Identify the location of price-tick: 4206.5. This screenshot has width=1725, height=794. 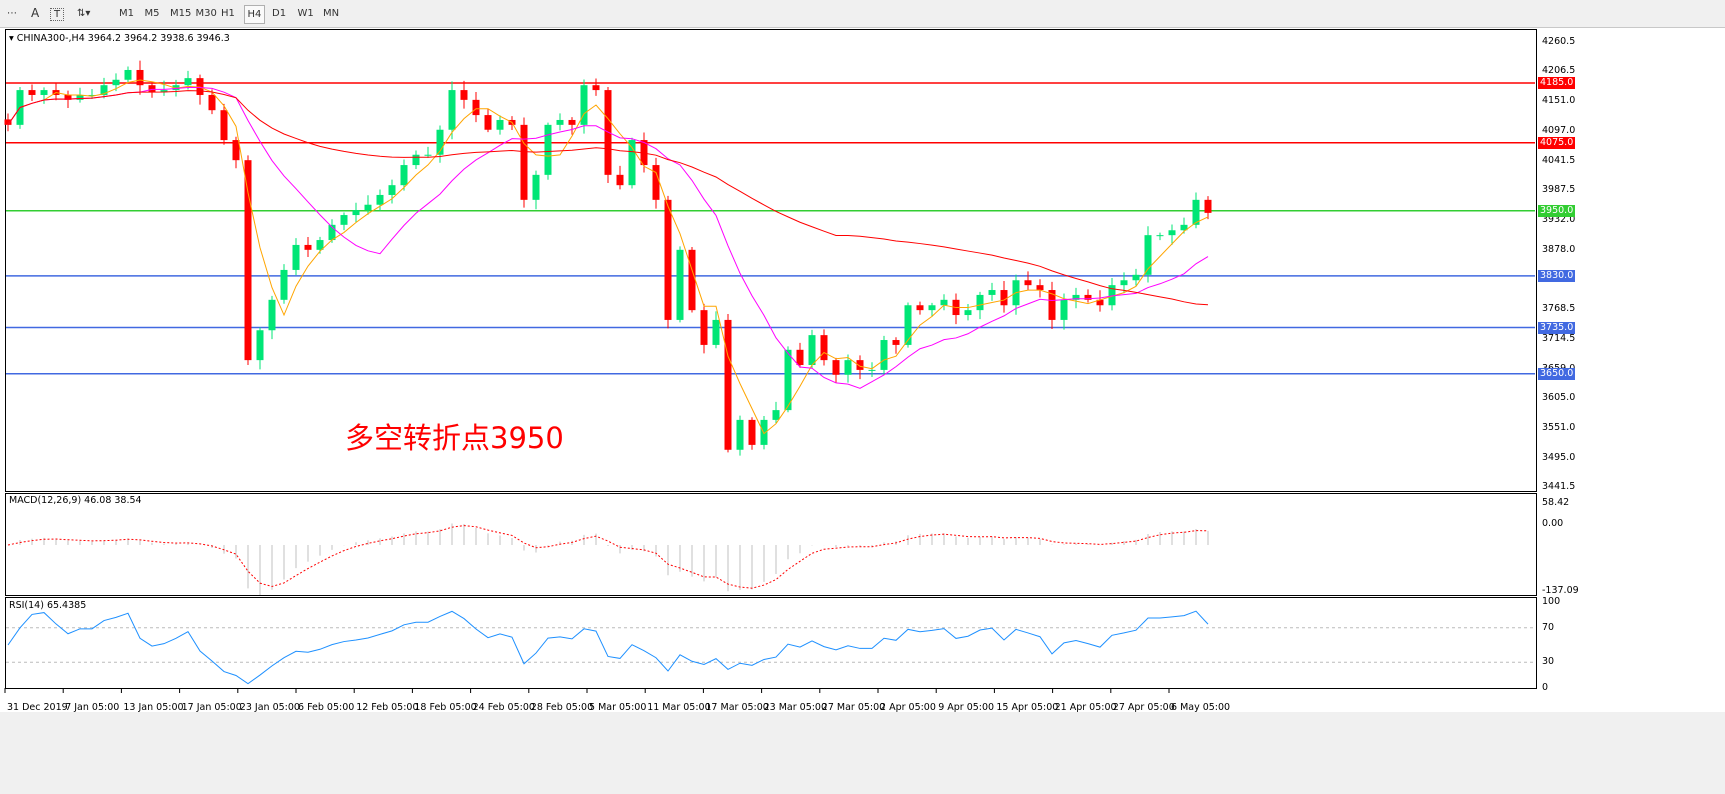
(1559, 71).